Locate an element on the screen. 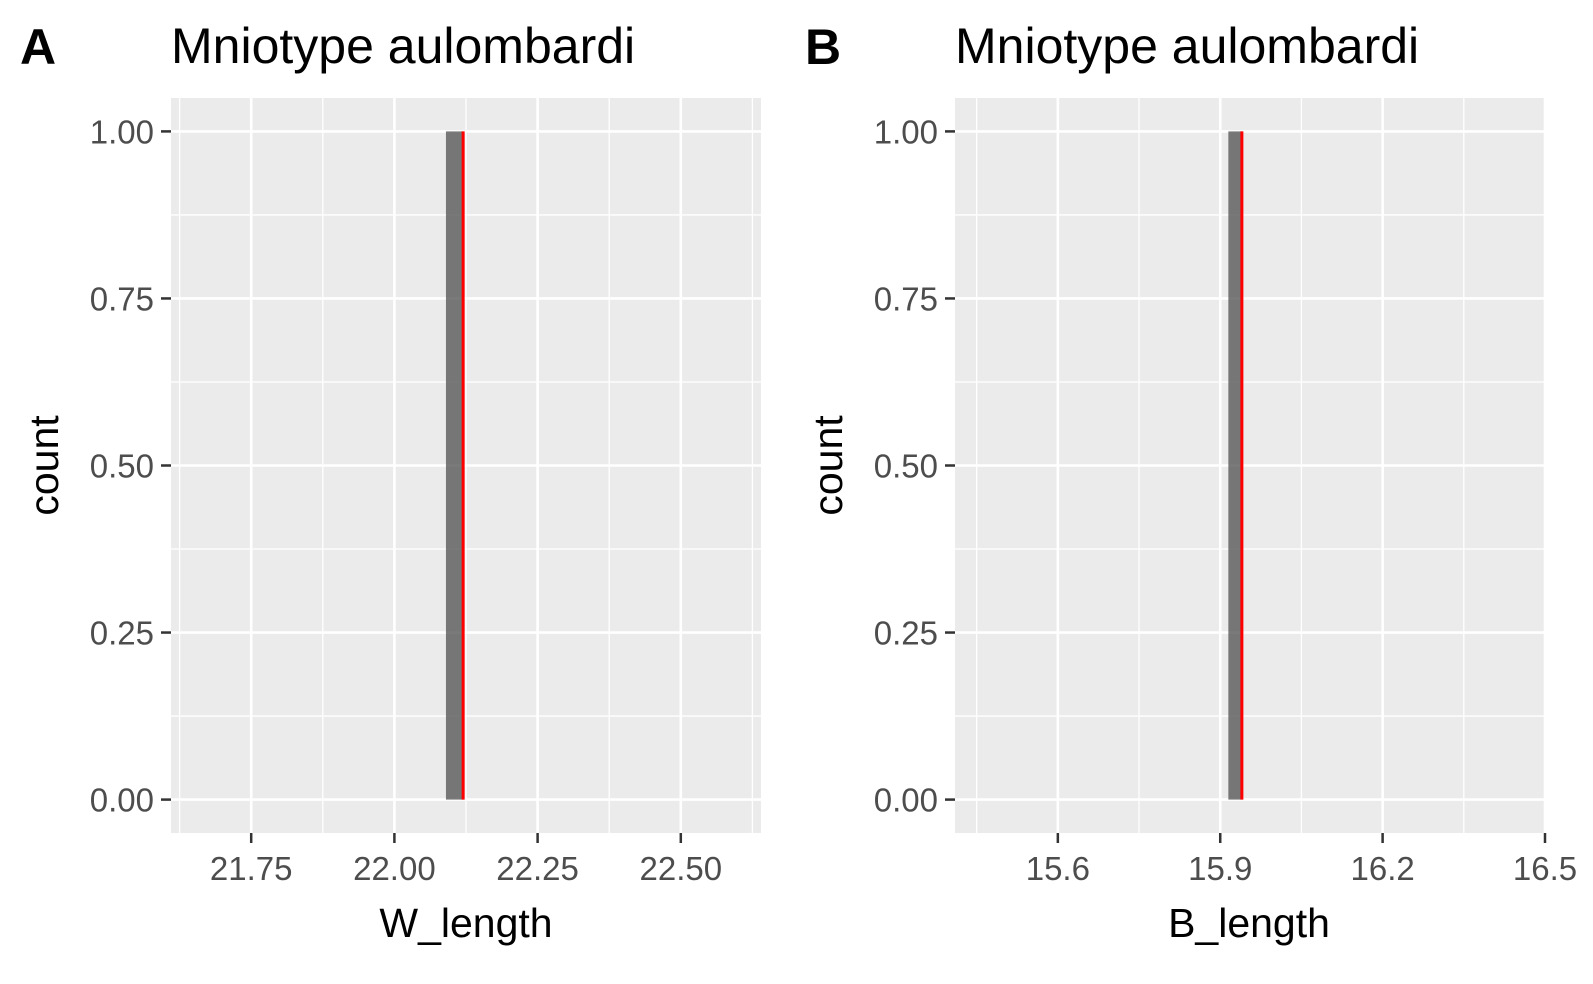  x-tick-label: 22.25 is located at coordinates (537, 868).